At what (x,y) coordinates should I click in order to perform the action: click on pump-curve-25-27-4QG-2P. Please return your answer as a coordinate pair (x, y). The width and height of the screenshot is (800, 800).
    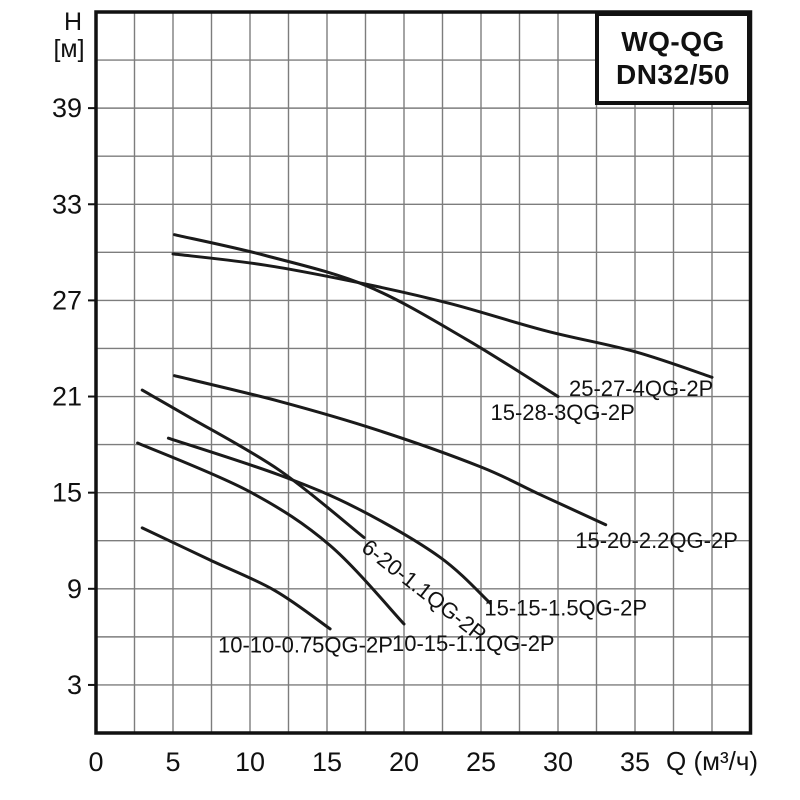
    Looking at the image, I should click on (442, 315).